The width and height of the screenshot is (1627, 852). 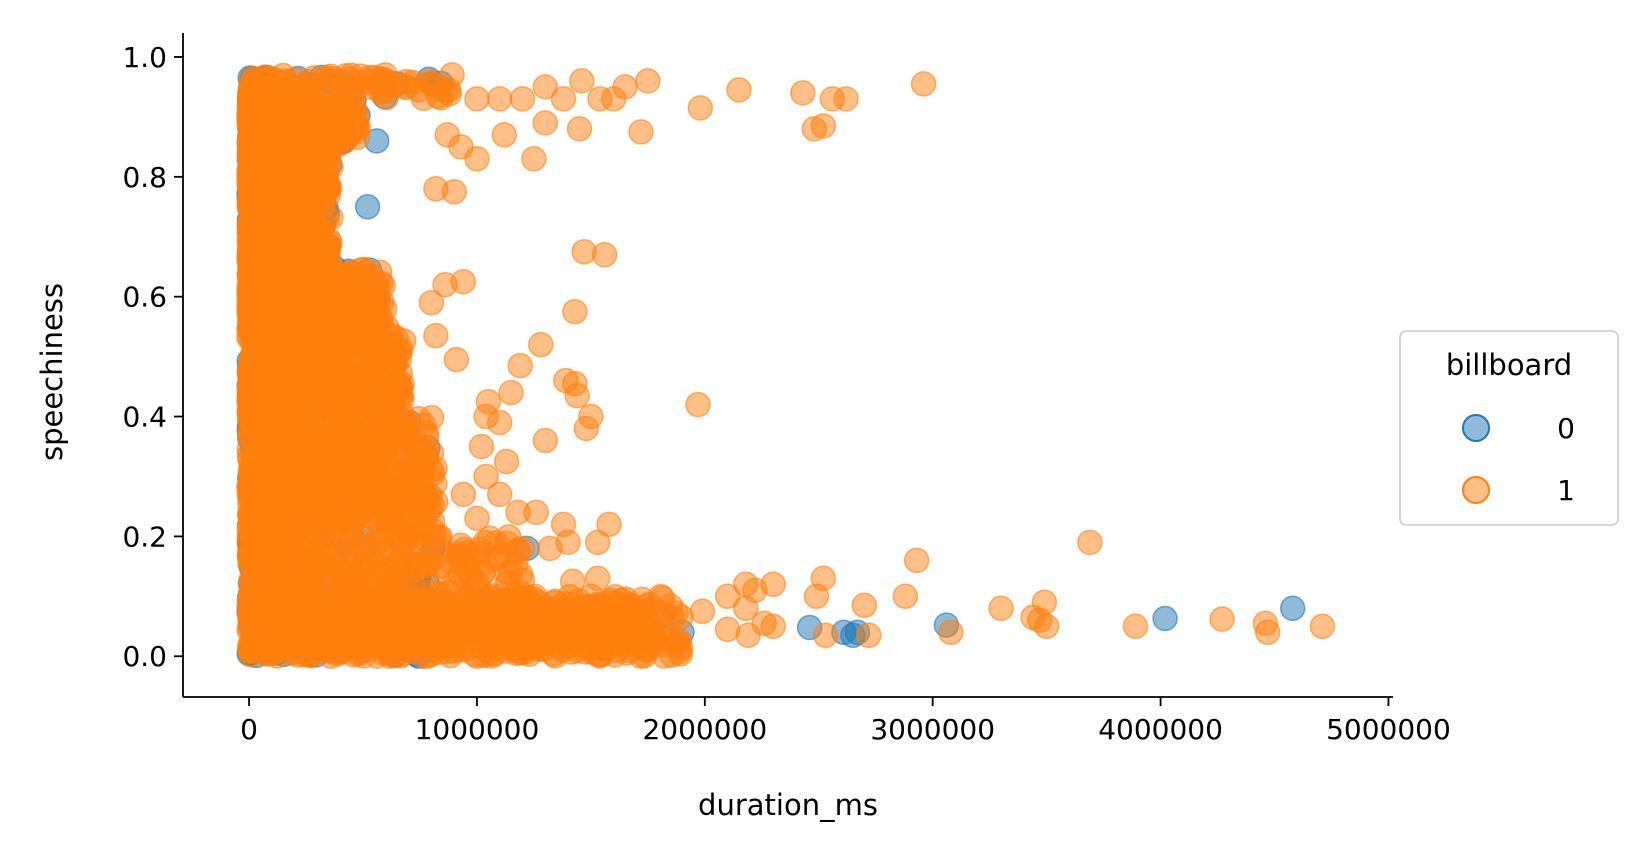 I want to click on legend-label-0: 0, so click(x=1566, y=428).